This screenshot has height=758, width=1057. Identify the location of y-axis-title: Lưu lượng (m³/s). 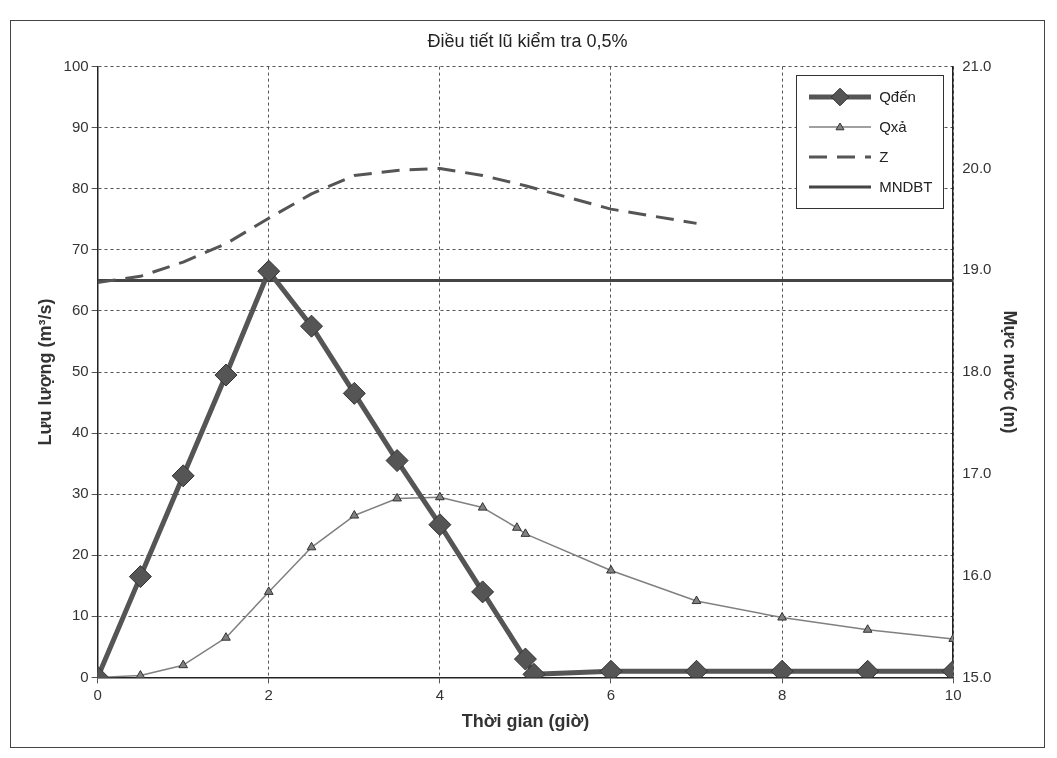
(44, 372).